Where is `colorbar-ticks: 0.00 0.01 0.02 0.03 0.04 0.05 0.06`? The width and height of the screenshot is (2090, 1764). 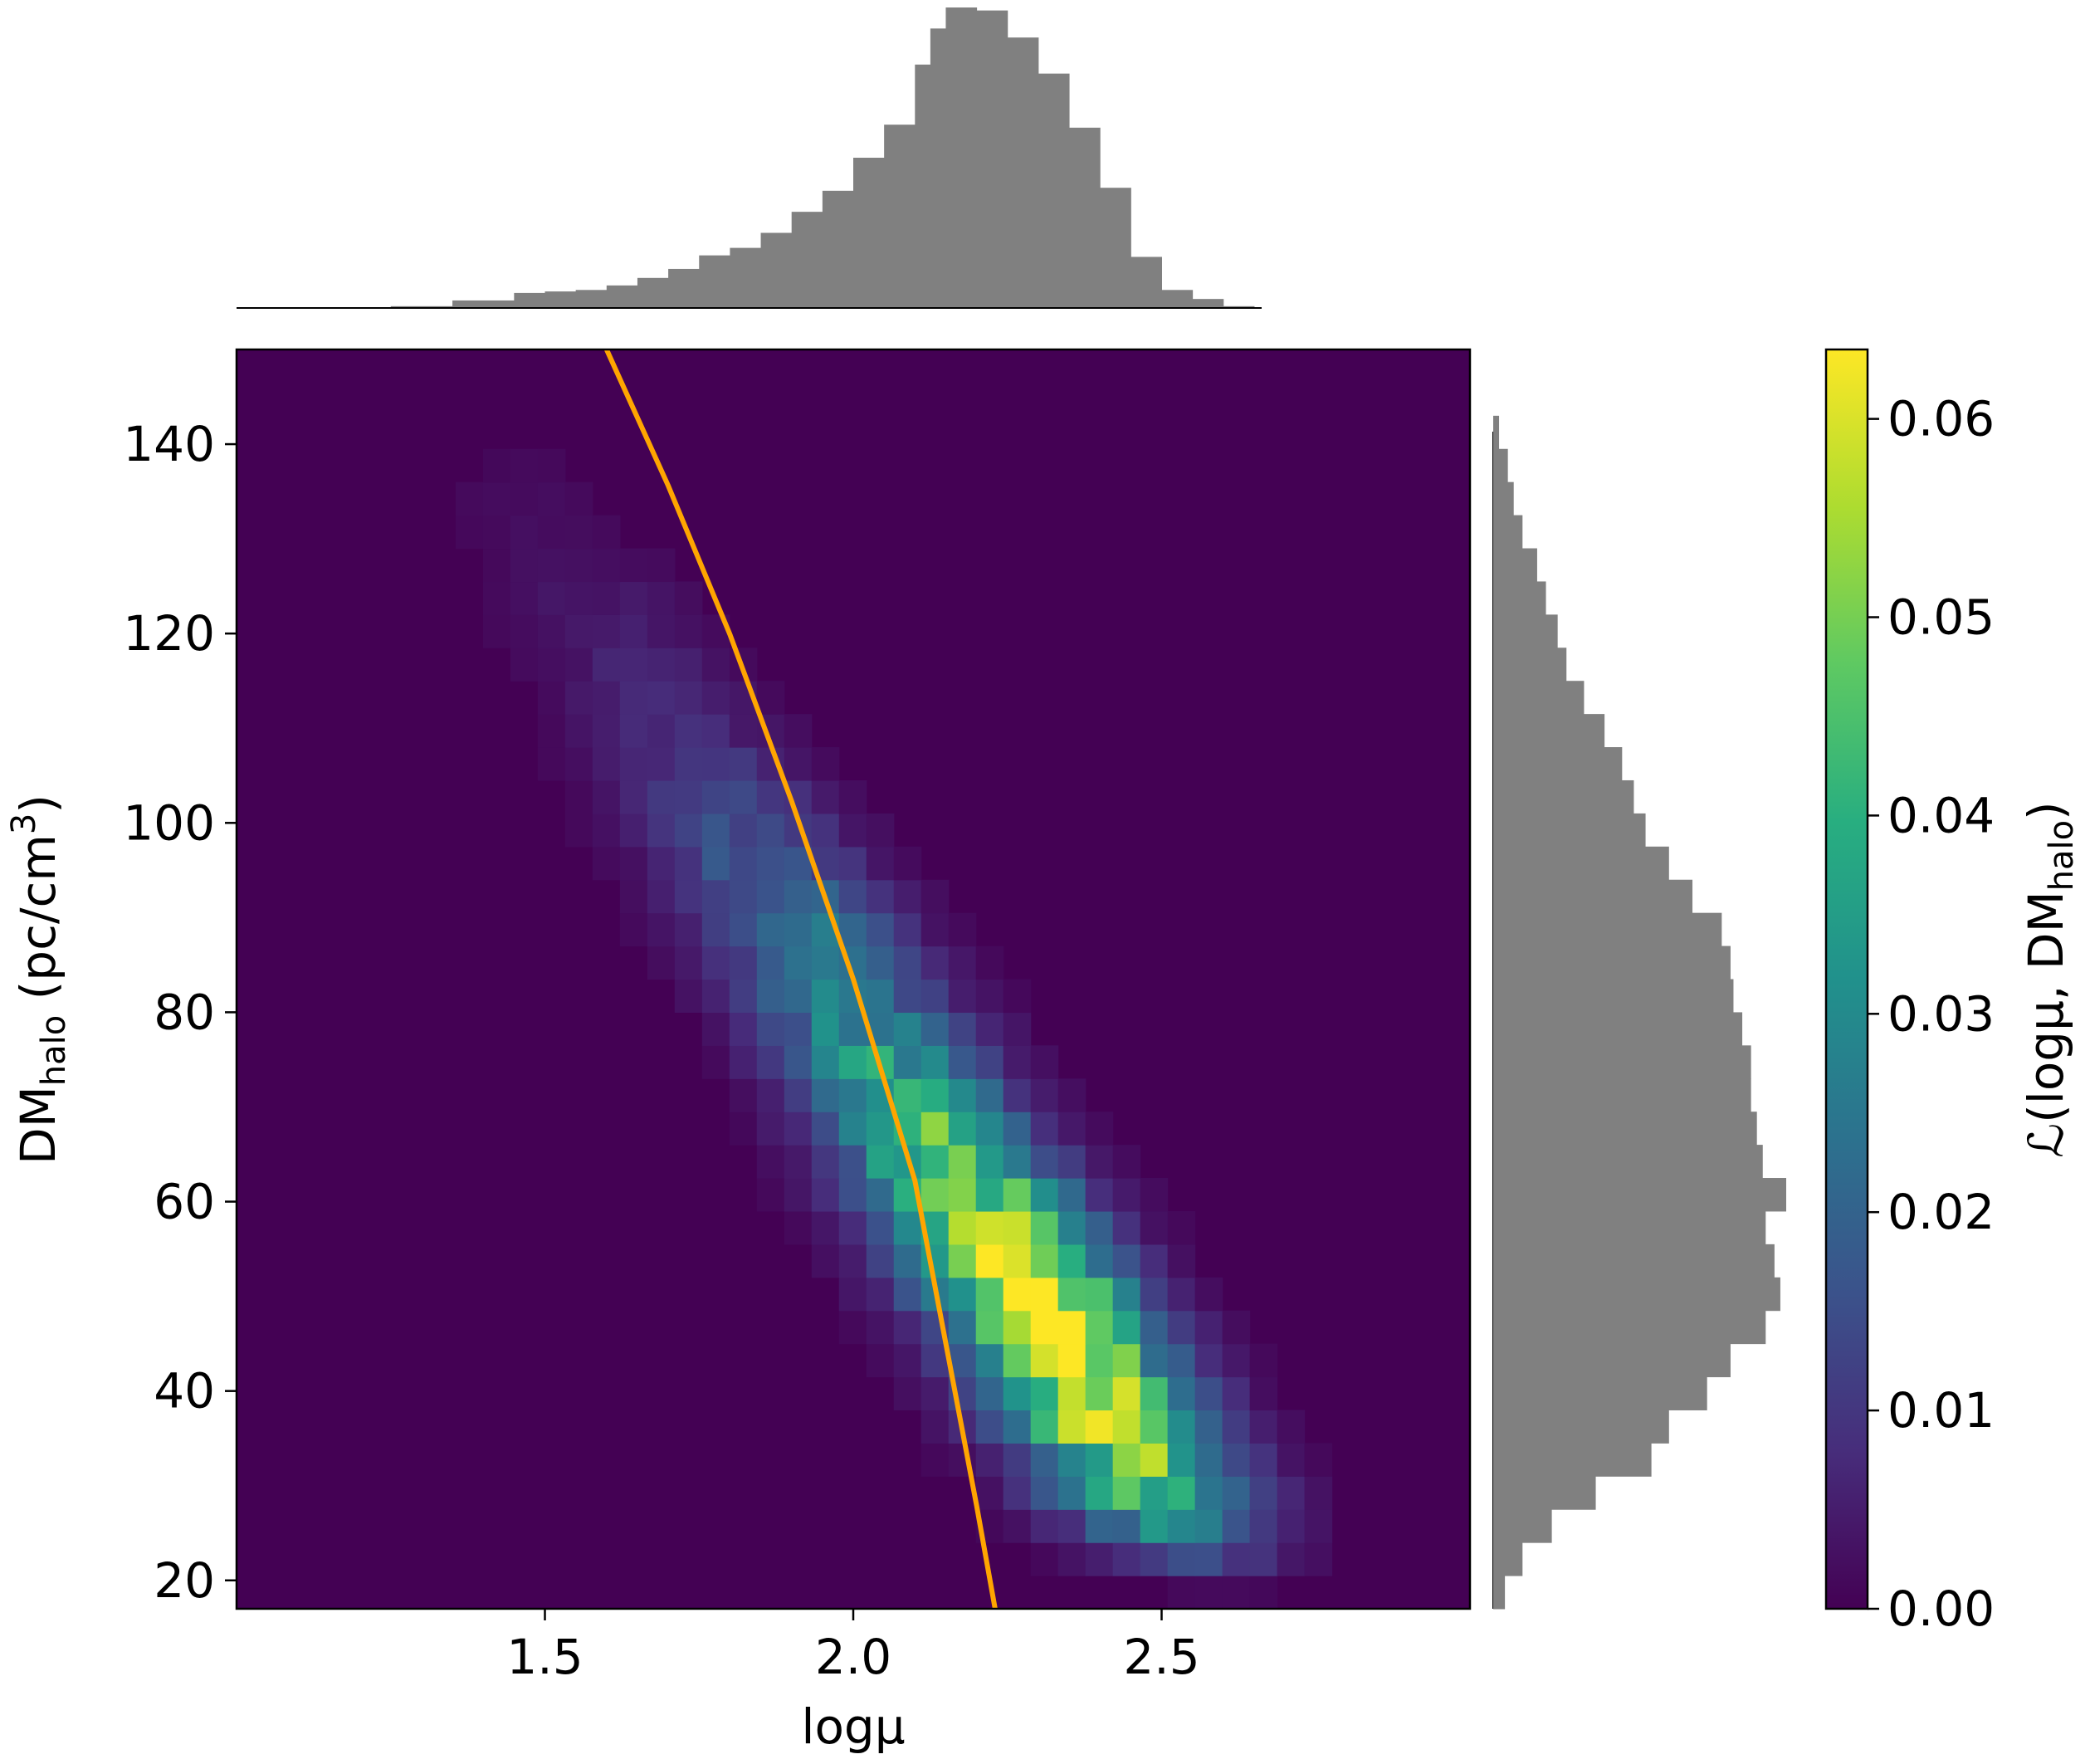
colorbar-ticks: 0.00 0.01 0.02 0.03 0.04 0.05 0.06 is located at coordinates (1932, 1014).